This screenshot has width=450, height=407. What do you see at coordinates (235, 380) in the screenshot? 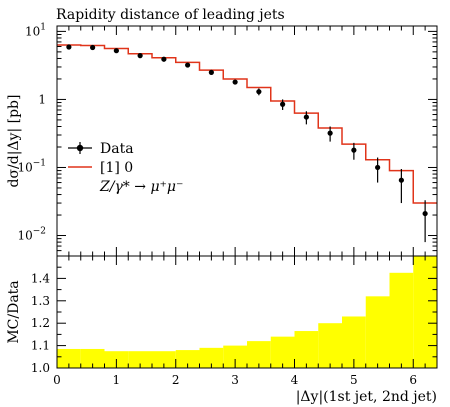
I see `ratio-x-tick-label: 3` at bounding box center [235, 380].